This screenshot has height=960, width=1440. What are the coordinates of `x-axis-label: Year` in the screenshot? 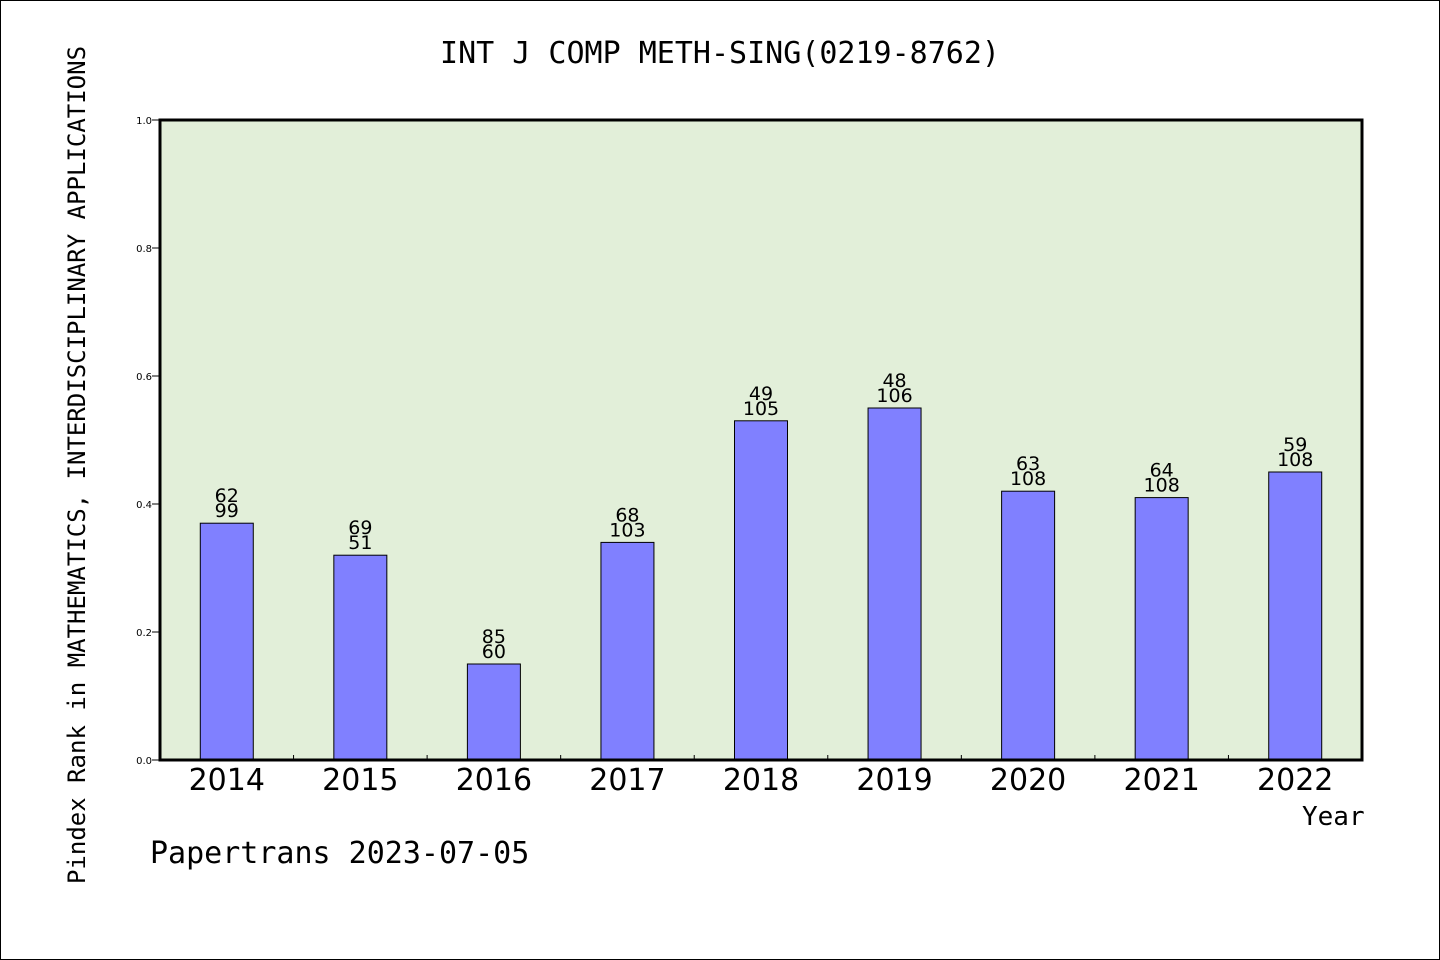 It's located at (1333, 817).